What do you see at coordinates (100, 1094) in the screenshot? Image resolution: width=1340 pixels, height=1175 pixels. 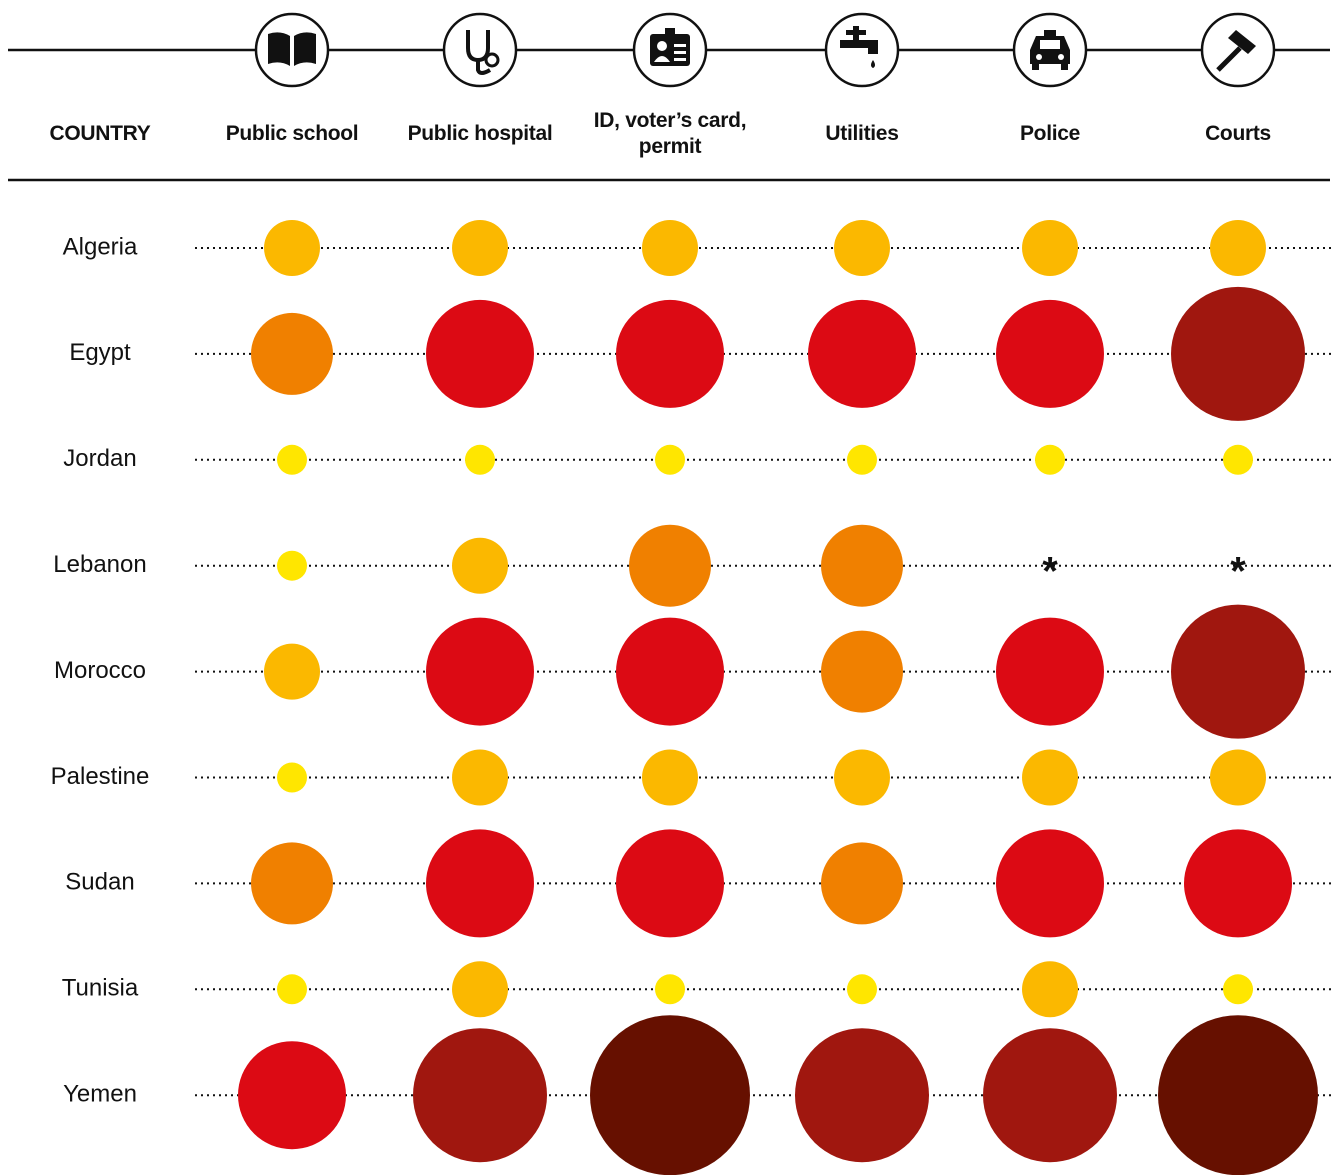 I see `row-label: Yemen` at bounding box center [100, 1094].